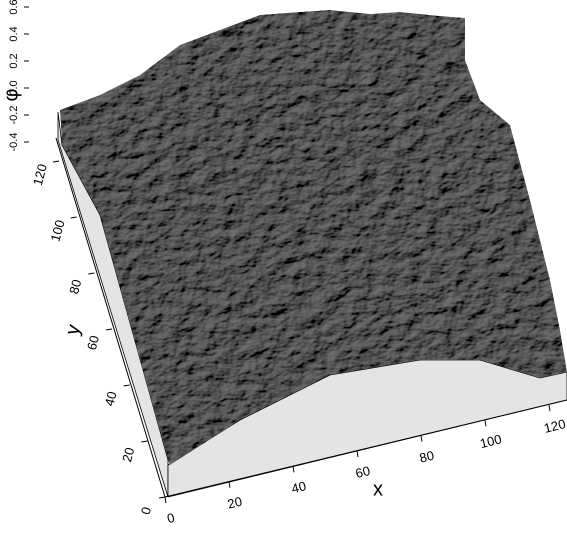 Image resolution: width=567 pixels, height=534 pixels. I want to click on y-tick-label: 100, so click(58, 230).